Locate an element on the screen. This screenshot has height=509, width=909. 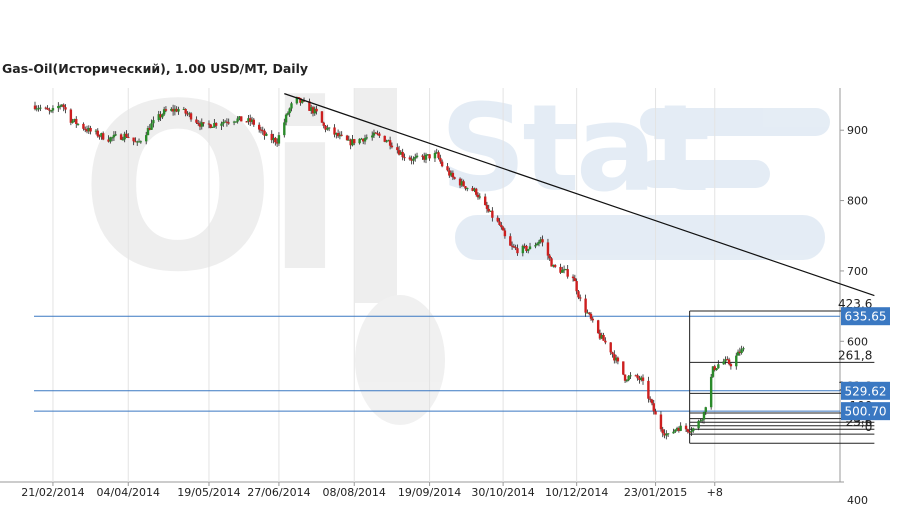
price-badge is located at coordinates (865, 316).